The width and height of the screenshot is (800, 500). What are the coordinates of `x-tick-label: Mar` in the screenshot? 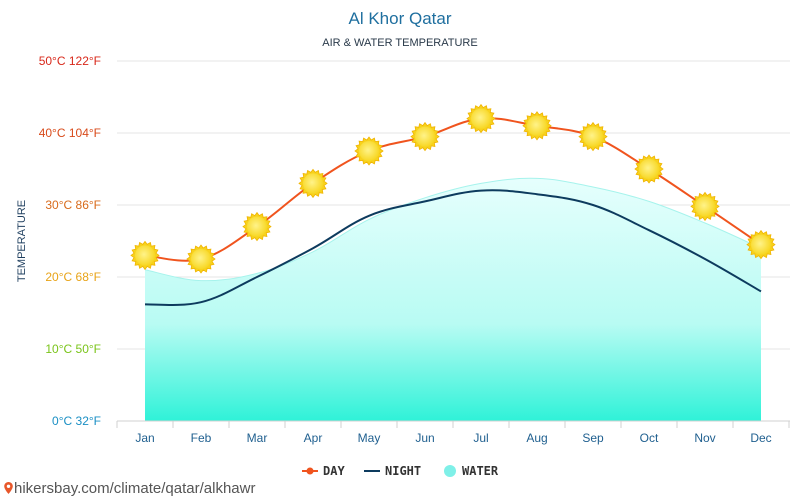 It's located at (257, 438).